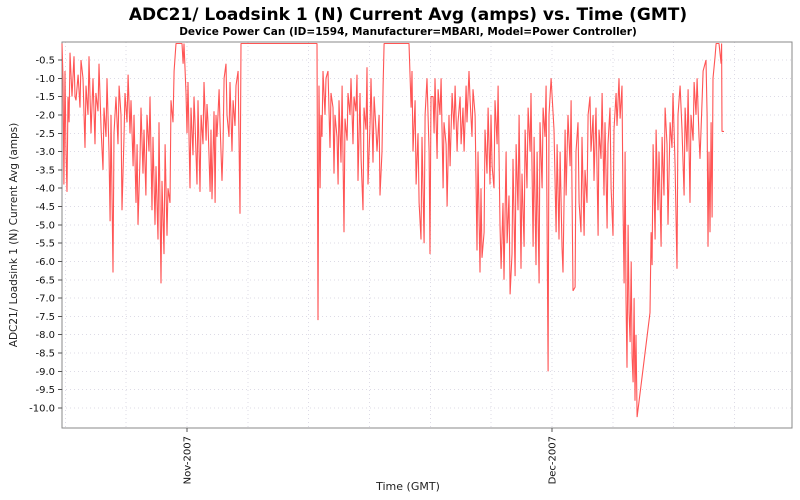 This screenshot has width=800, height=500. Describe the element at coordinates (45, 134) in the screenshot. I see `y-tick-label: -2.5` at that location.